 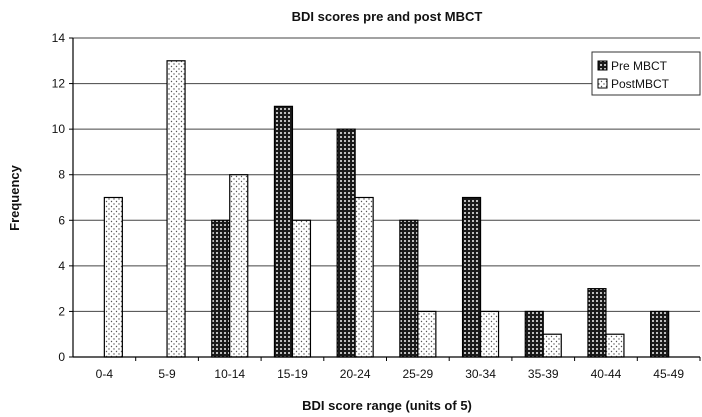 I want to click on chart-title: BDI scores pre and post MBCT, so click(x=387, y=16).